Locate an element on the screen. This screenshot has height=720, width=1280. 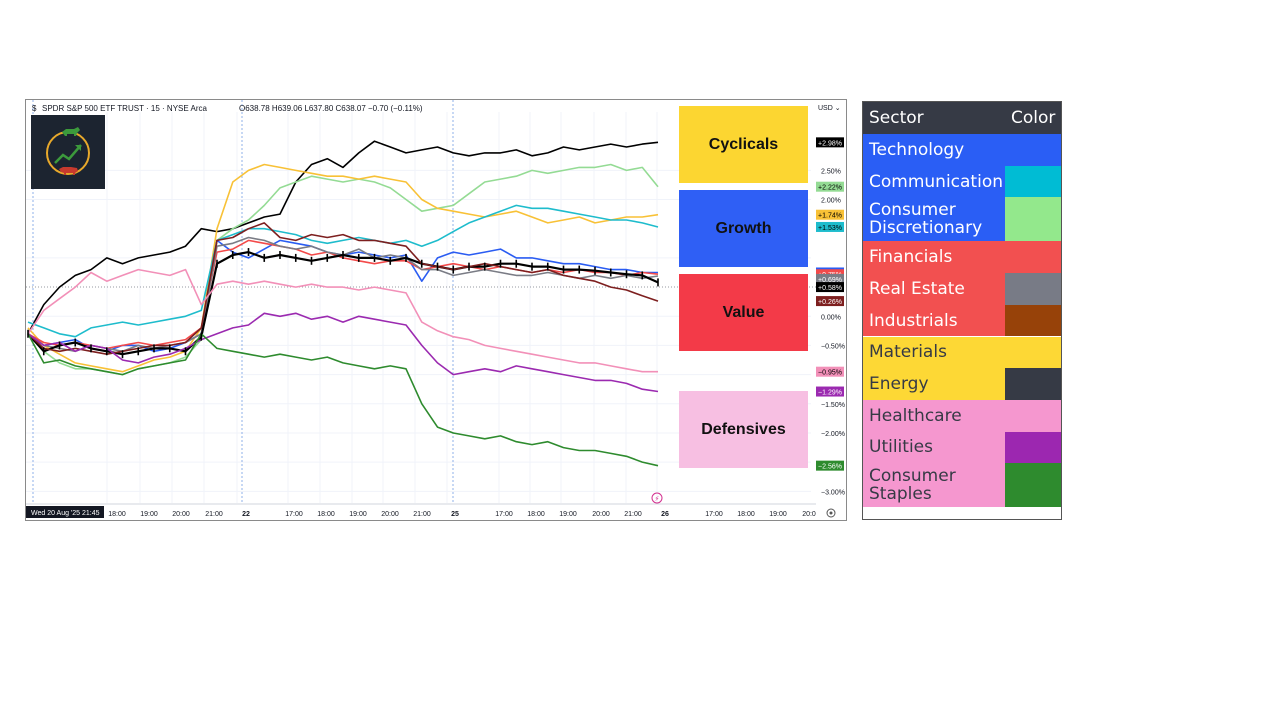
x-tick-label: 22 is located at coordinates (246, 514).